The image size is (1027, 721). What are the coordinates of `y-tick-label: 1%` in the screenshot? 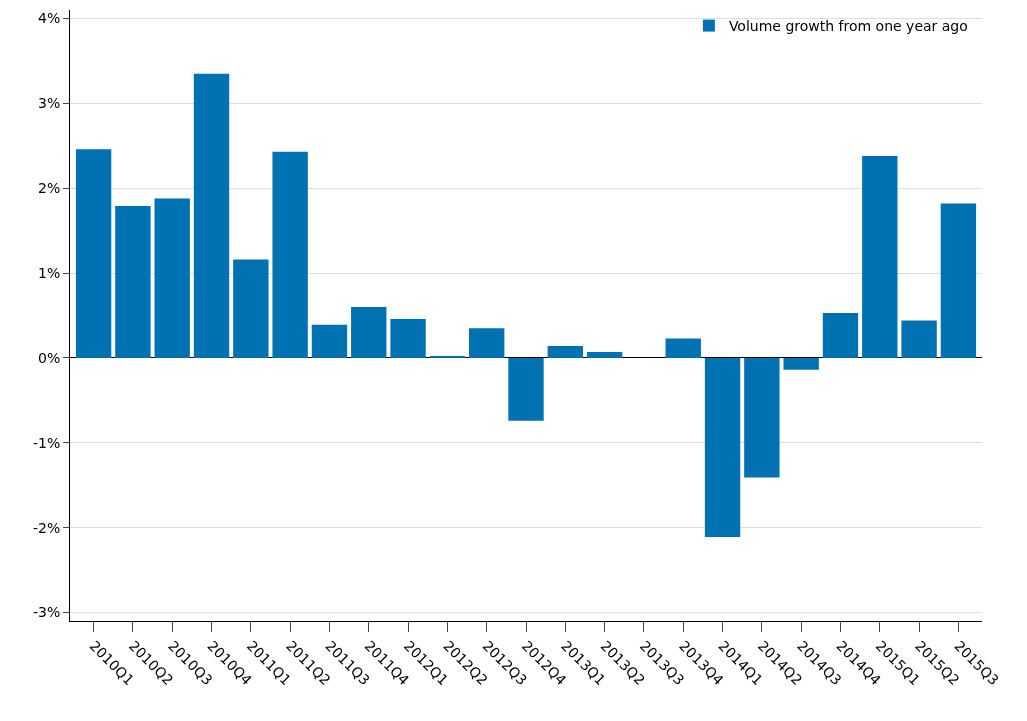 It's located at (49, 272).